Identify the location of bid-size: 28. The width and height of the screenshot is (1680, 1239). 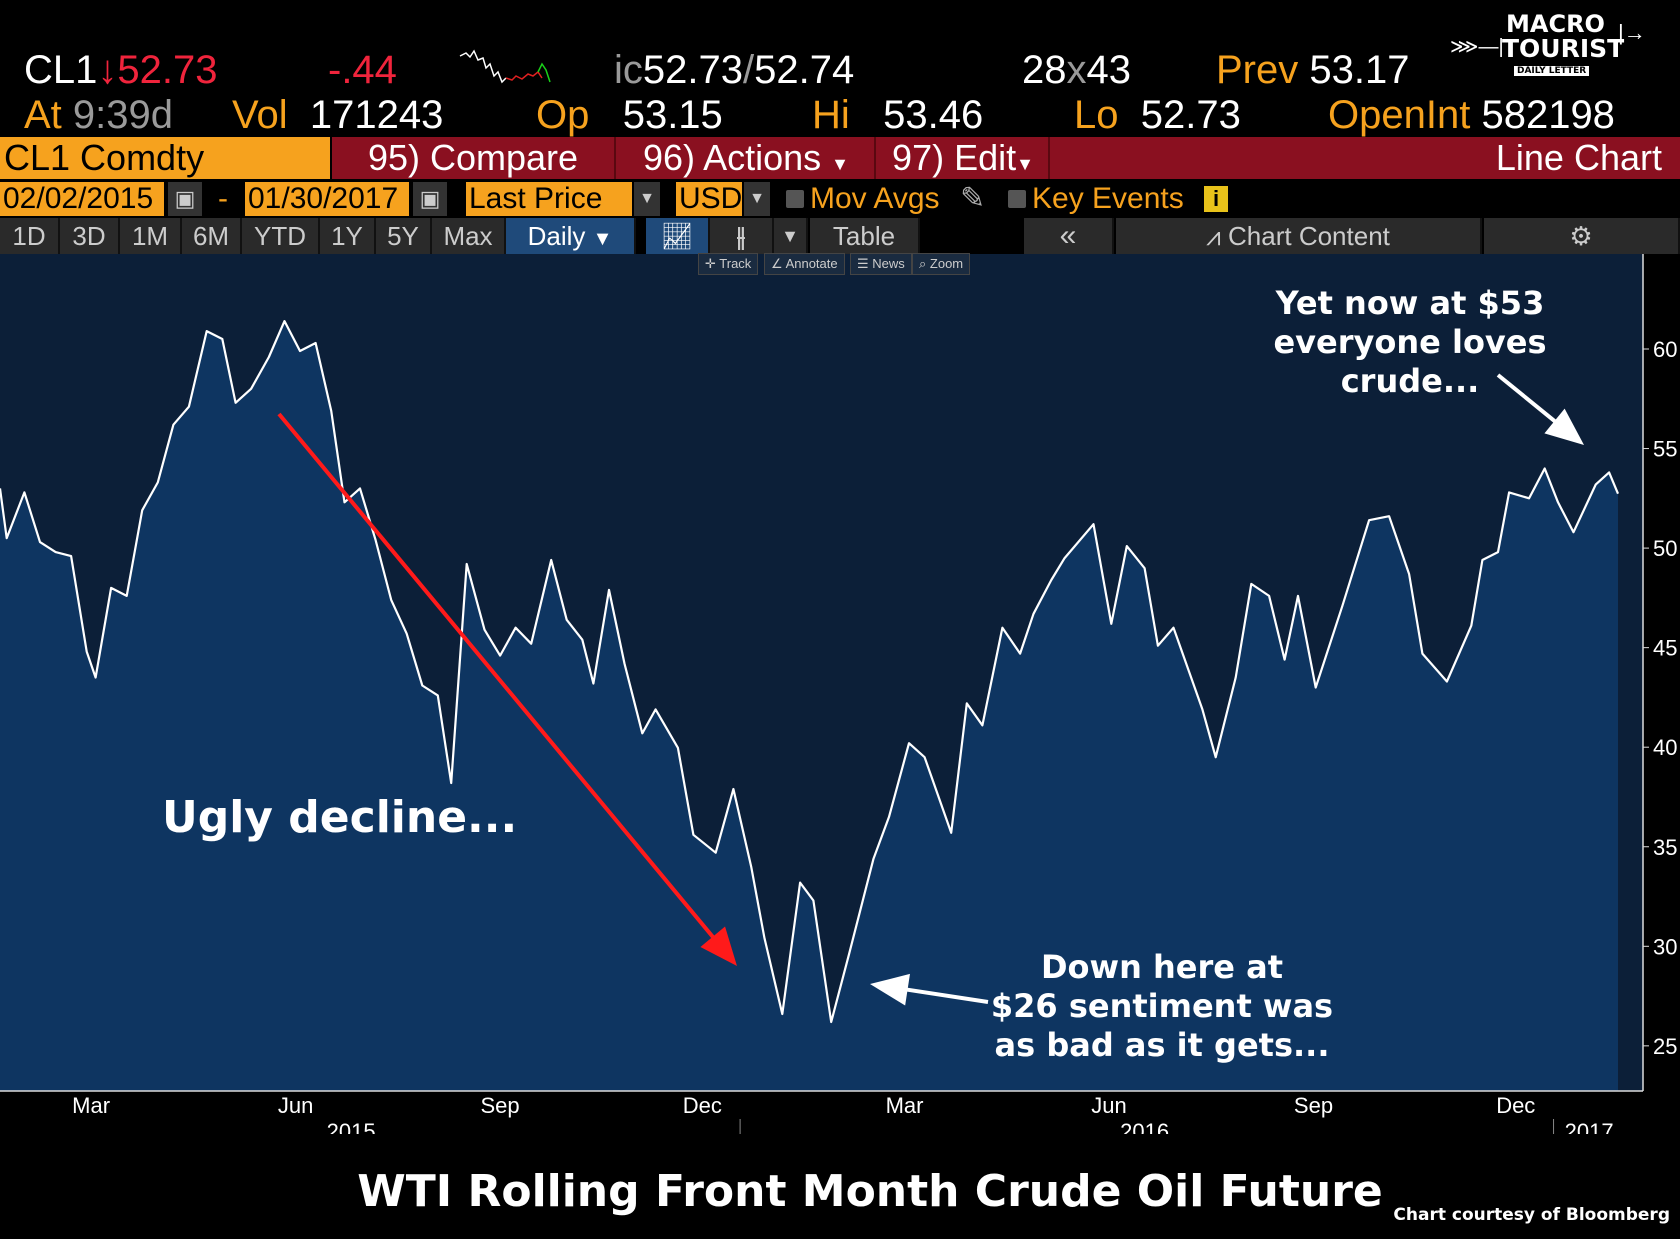
(1044, 70).